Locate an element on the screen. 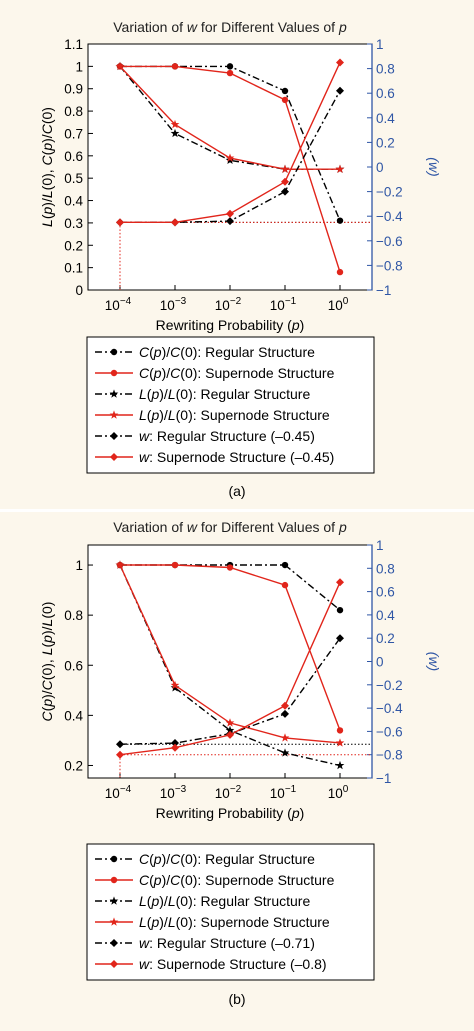 The image size is (474, 1031). legend-label: C(p)/C(0): Supernode Structure is located at coordinates (237, 880).